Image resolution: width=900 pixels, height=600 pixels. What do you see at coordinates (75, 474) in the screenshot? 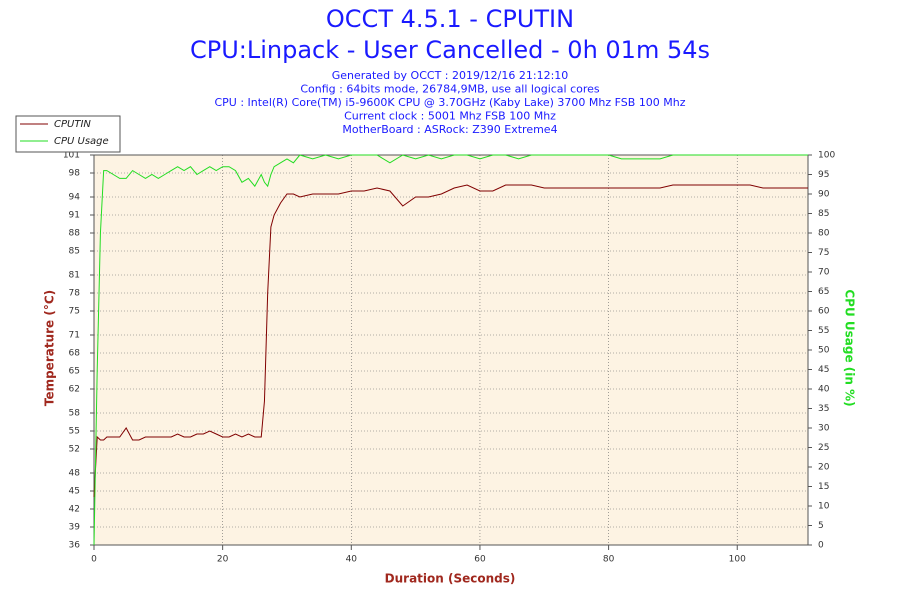
I see `y-tick-label: 48` at bounding box center [75, 474].